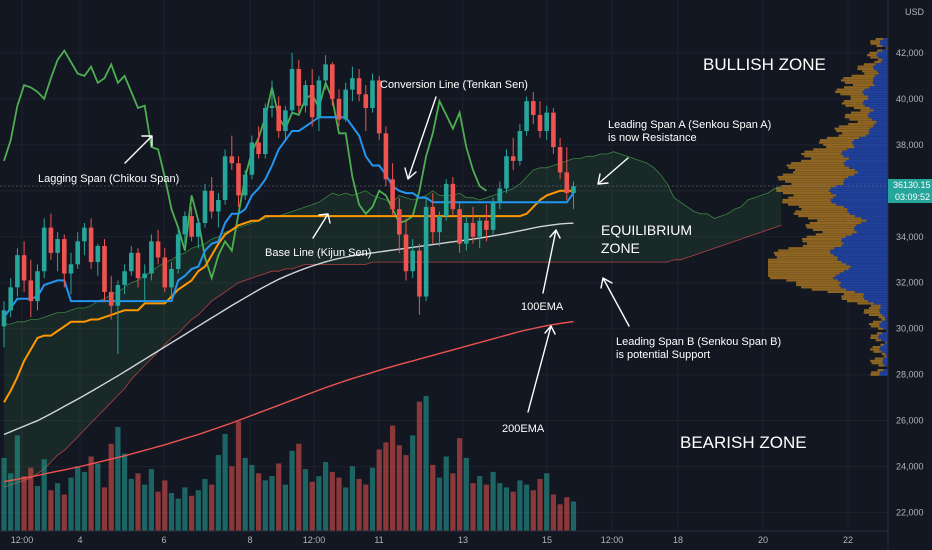  Describe the element at coordinates (444, 537) in the screenshot. I see `time-axis: 12:00 4 6 8 12:00 11 13 15 12:00 18 20 22` at that location.